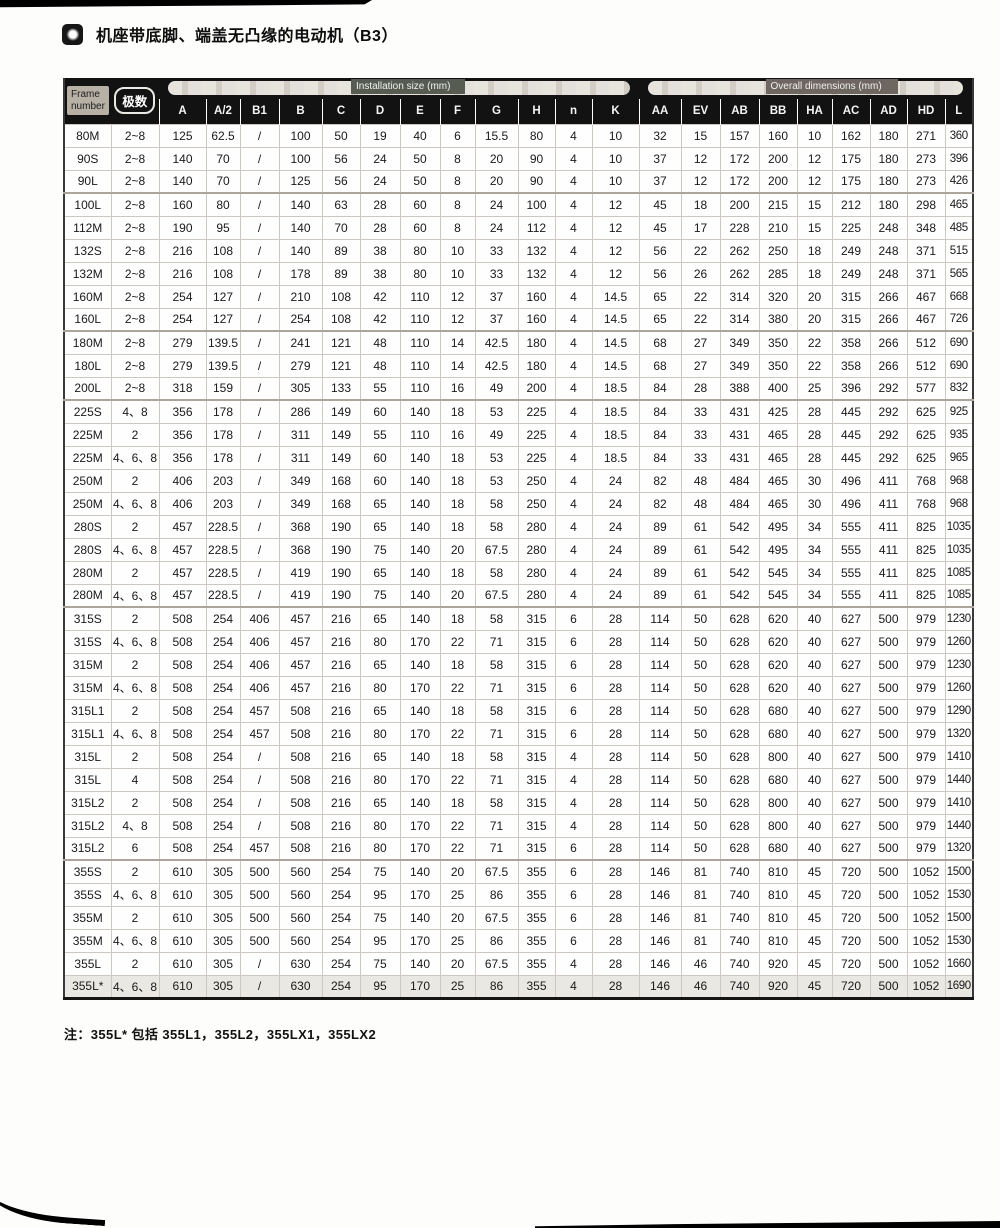  Describe the element at coordinates (959, 135) in the screenshot. I see `table-cell: 360` at that location.